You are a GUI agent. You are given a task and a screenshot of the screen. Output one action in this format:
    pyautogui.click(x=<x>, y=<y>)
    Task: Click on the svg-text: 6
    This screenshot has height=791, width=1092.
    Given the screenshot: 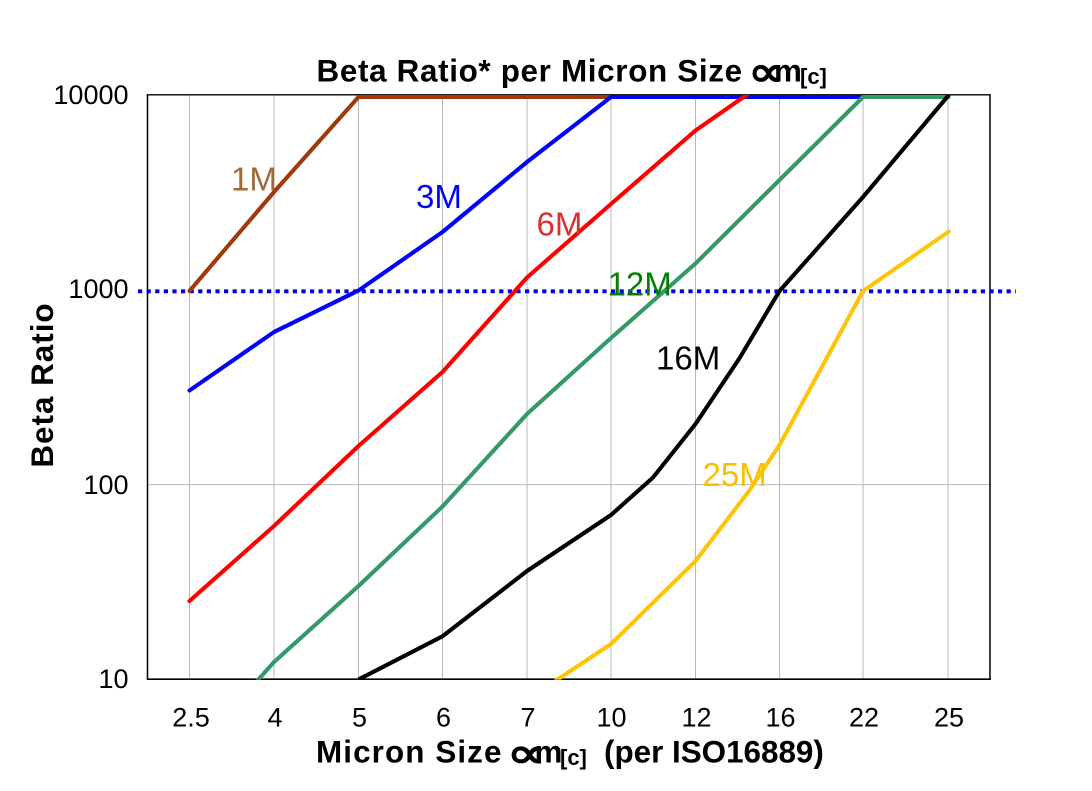 What is the action you would take?
    pyautogui.click(x=443, y=718)
    